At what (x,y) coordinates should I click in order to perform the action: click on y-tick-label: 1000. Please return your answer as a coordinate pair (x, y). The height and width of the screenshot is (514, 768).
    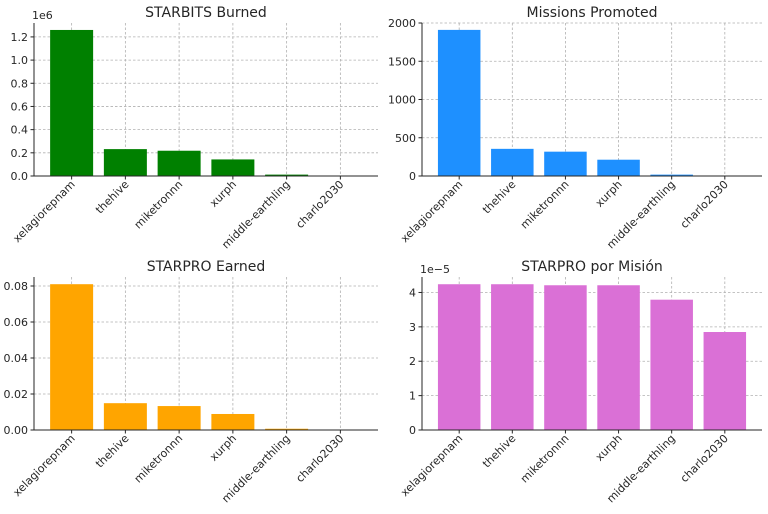
    Looking at the image, I should click on (402, 100).